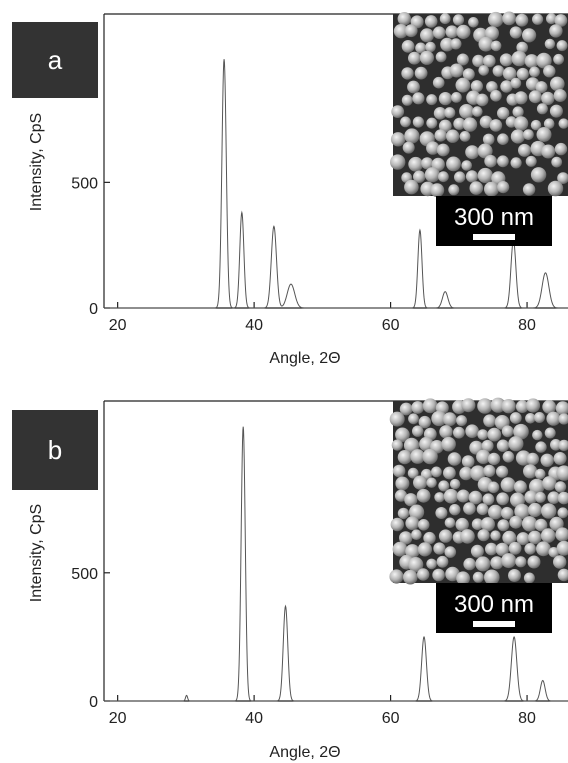 The width and height of the screenshot is (568, 763). I want to click on x-tick-label: 60, so click(391, 325).